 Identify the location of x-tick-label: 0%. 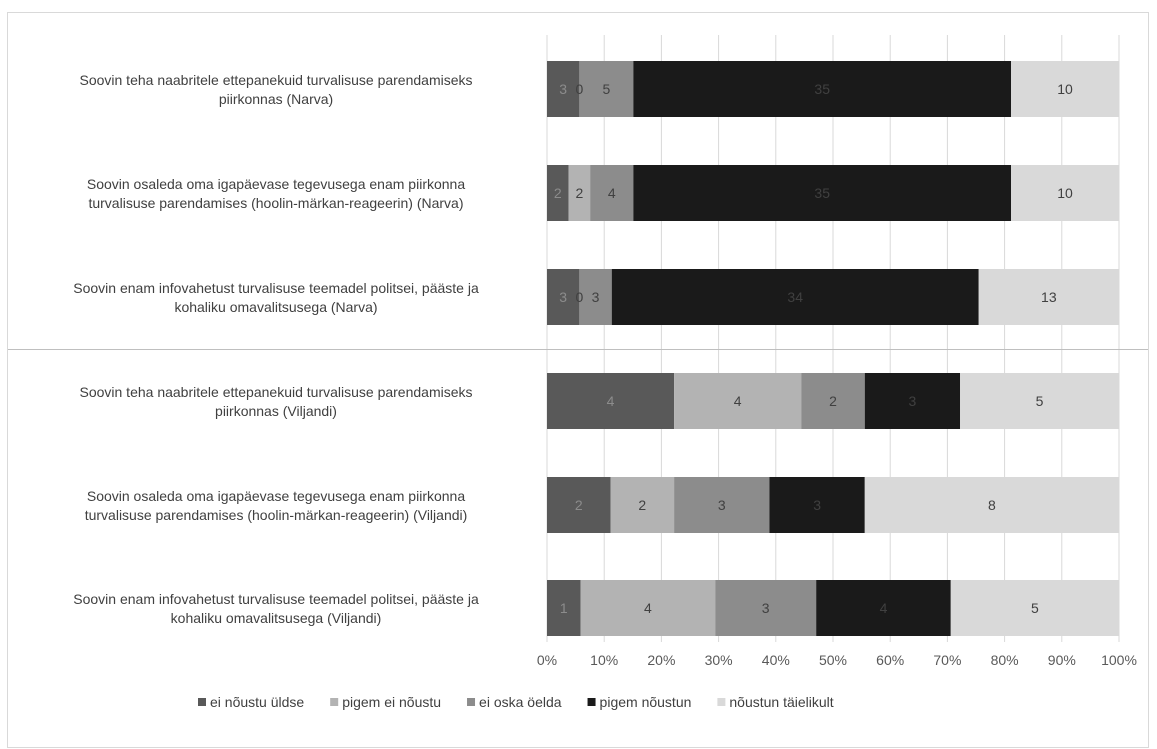
(547, 660).